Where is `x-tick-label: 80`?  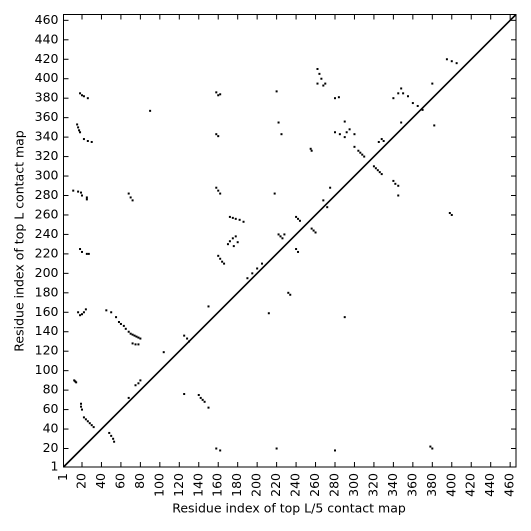 x-tick-label: 80 is located at coordinates (139, 481).